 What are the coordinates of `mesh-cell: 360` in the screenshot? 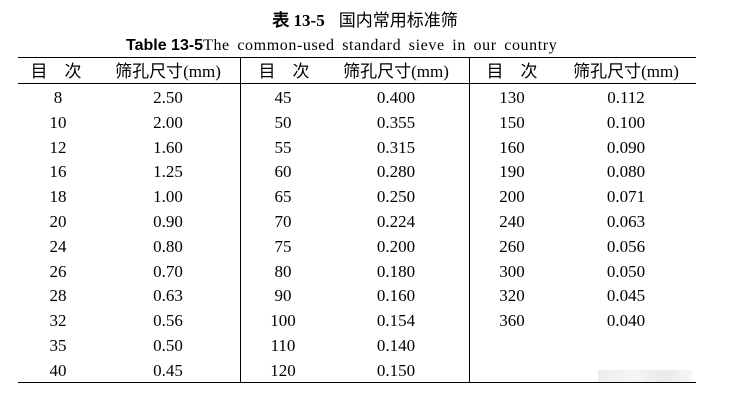 It's located at (512, 320).